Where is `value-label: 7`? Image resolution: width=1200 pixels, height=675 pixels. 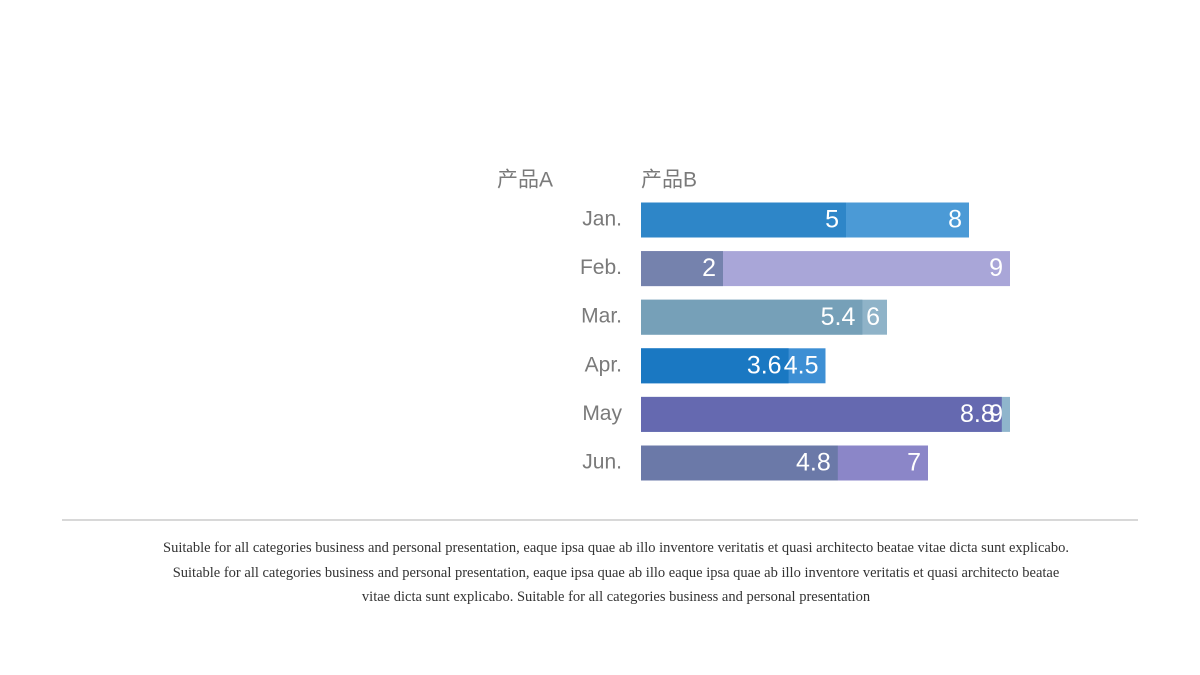 value-label: 7 is located at coordinates (914, 463).